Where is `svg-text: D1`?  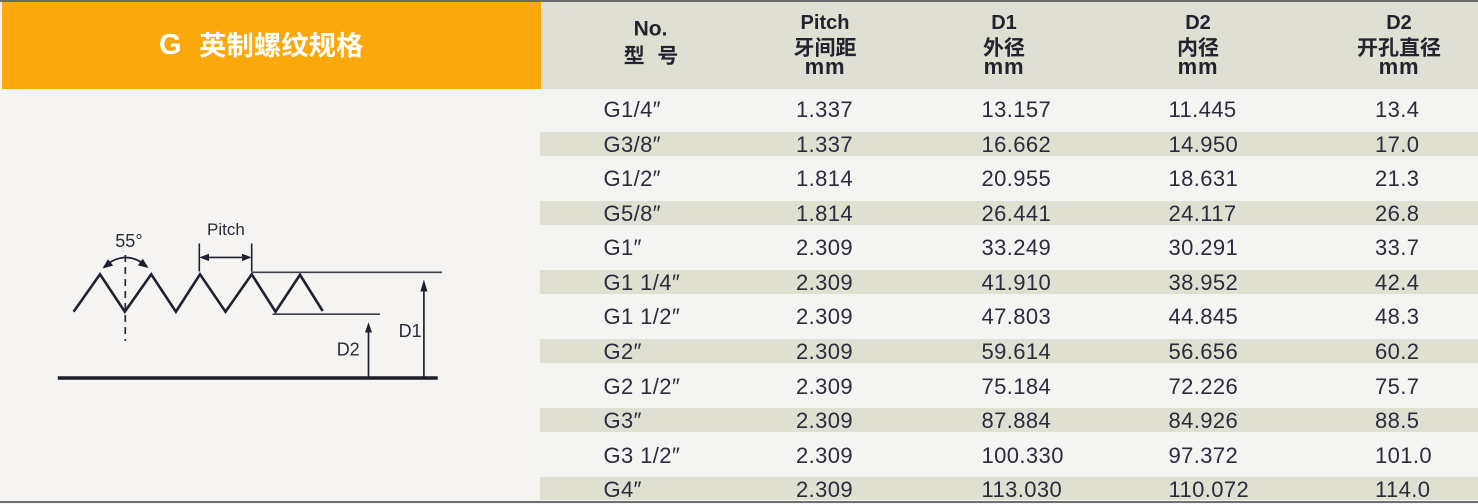
svg-text: D1 is located at coordinates (410, 331).